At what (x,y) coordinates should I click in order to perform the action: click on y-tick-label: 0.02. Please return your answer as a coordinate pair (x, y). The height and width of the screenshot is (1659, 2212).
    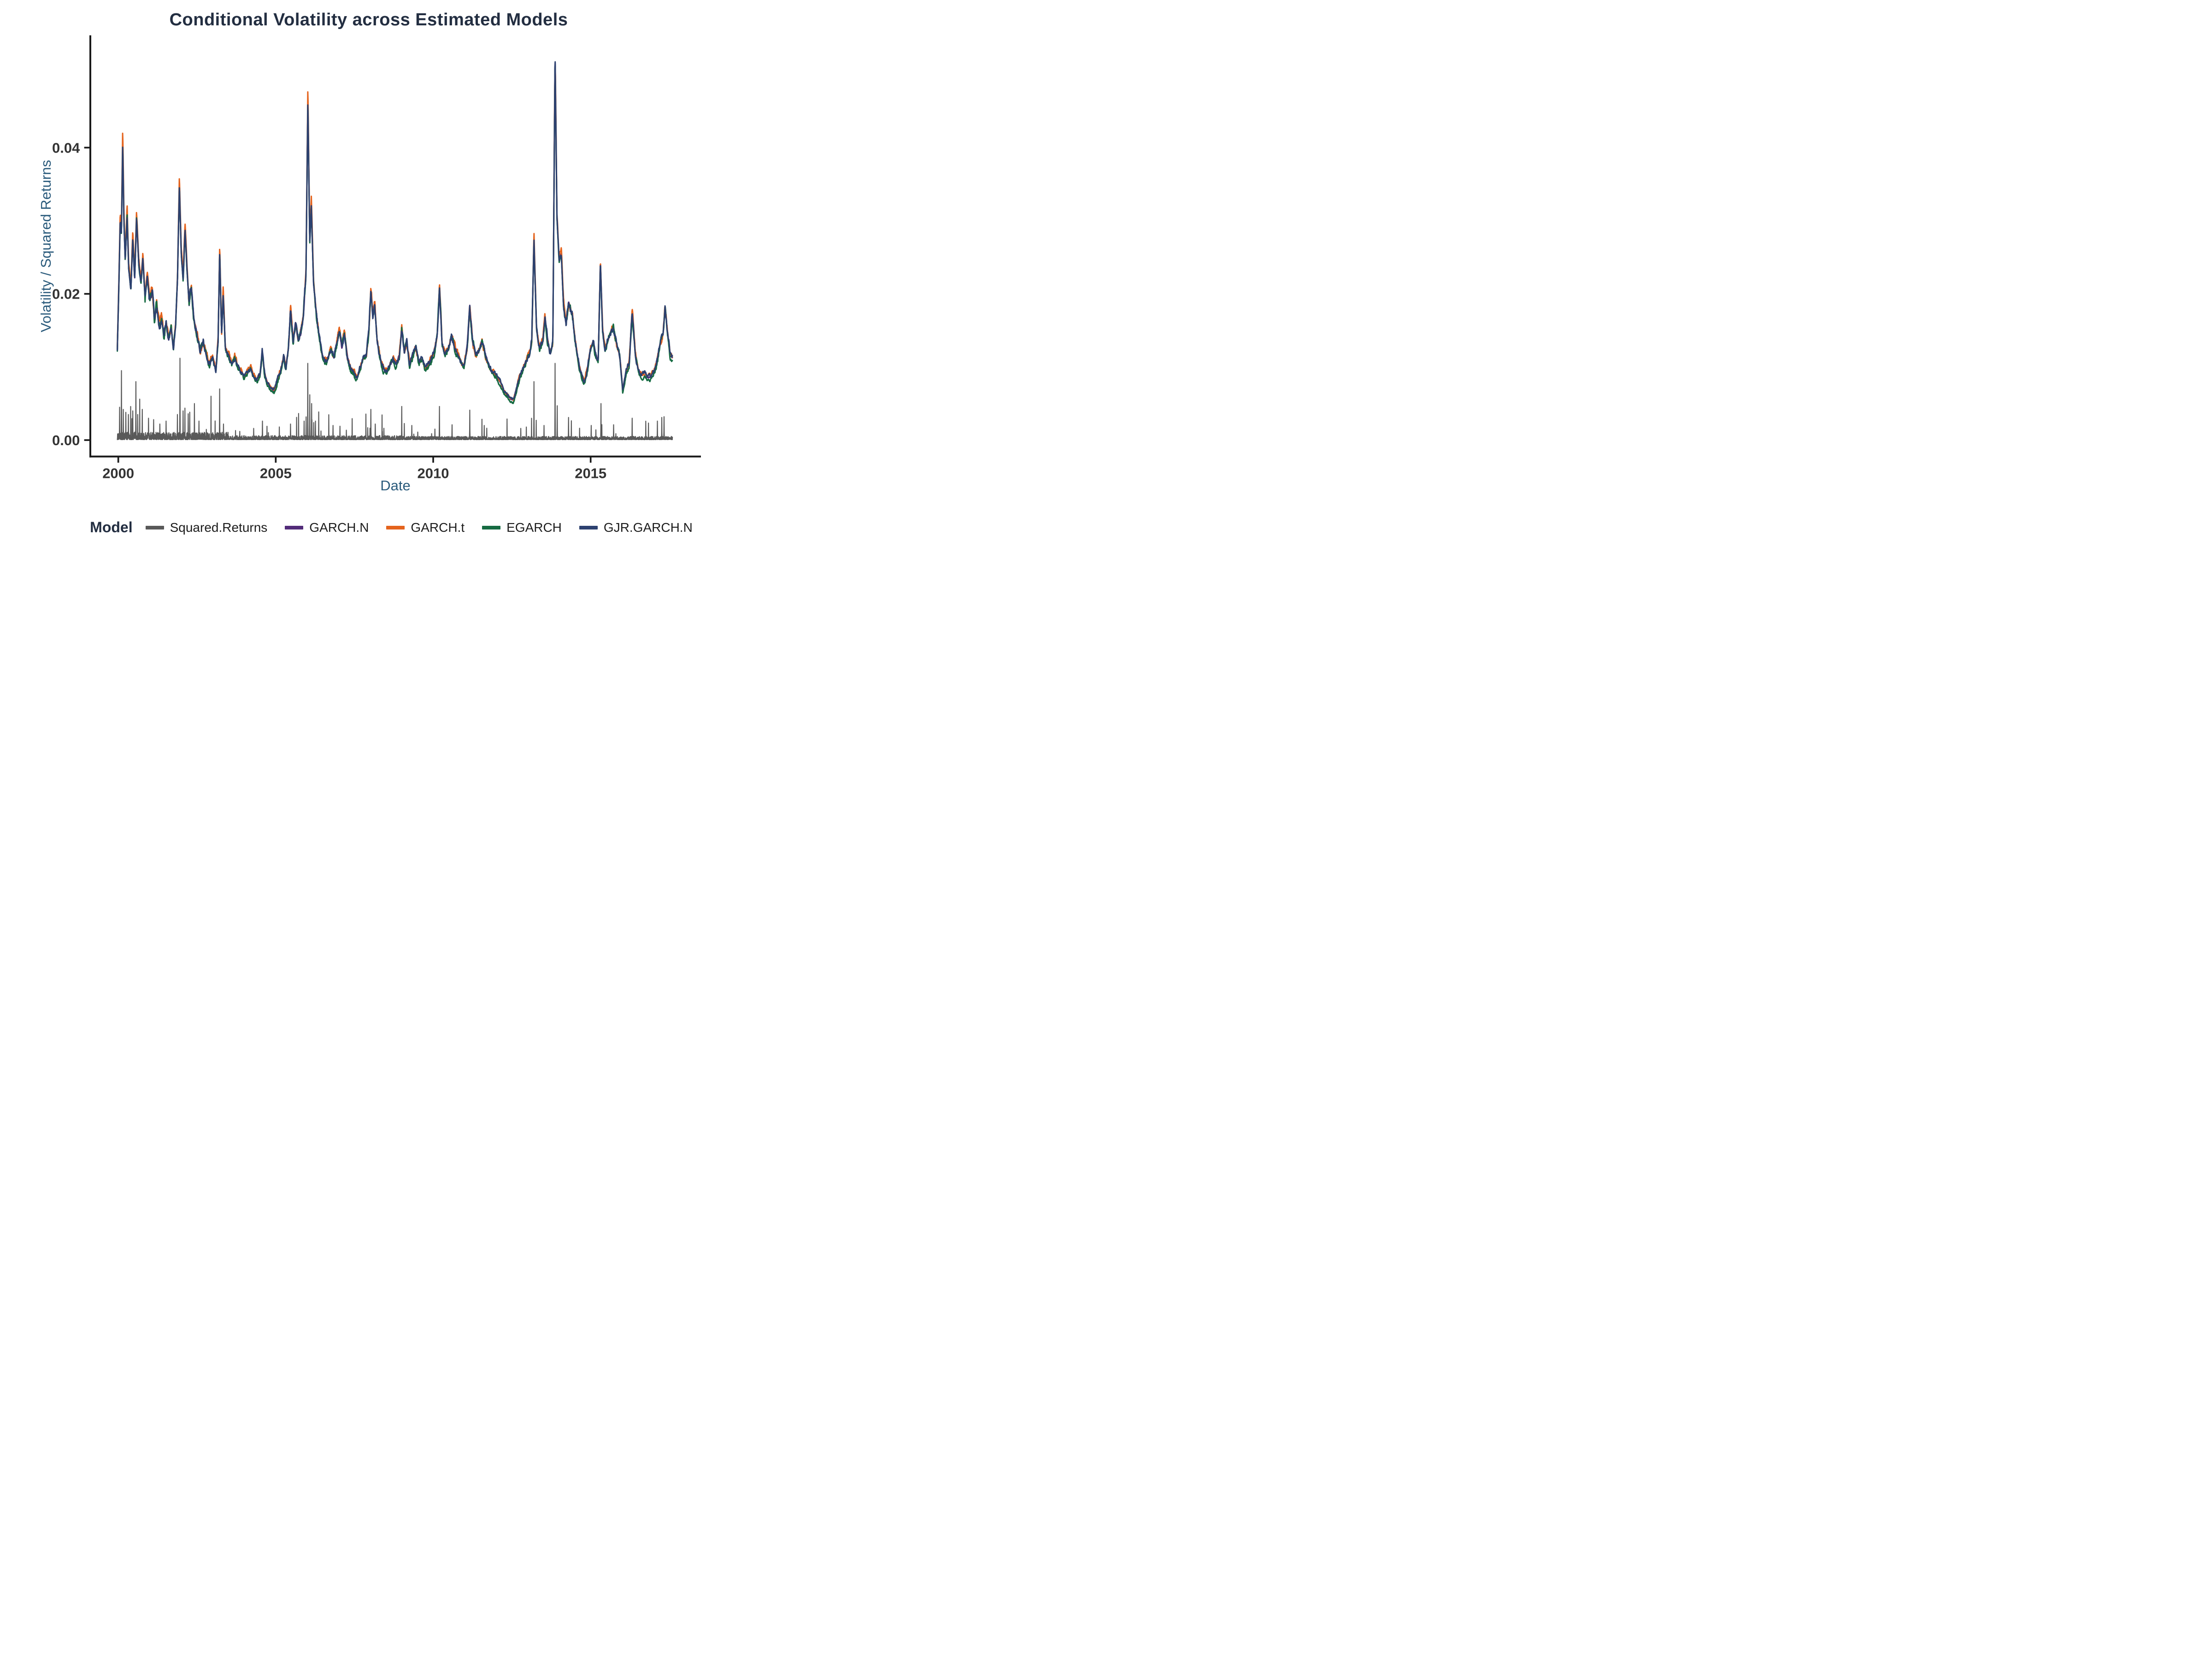
    Looking at the image, I should click on (66, 294).